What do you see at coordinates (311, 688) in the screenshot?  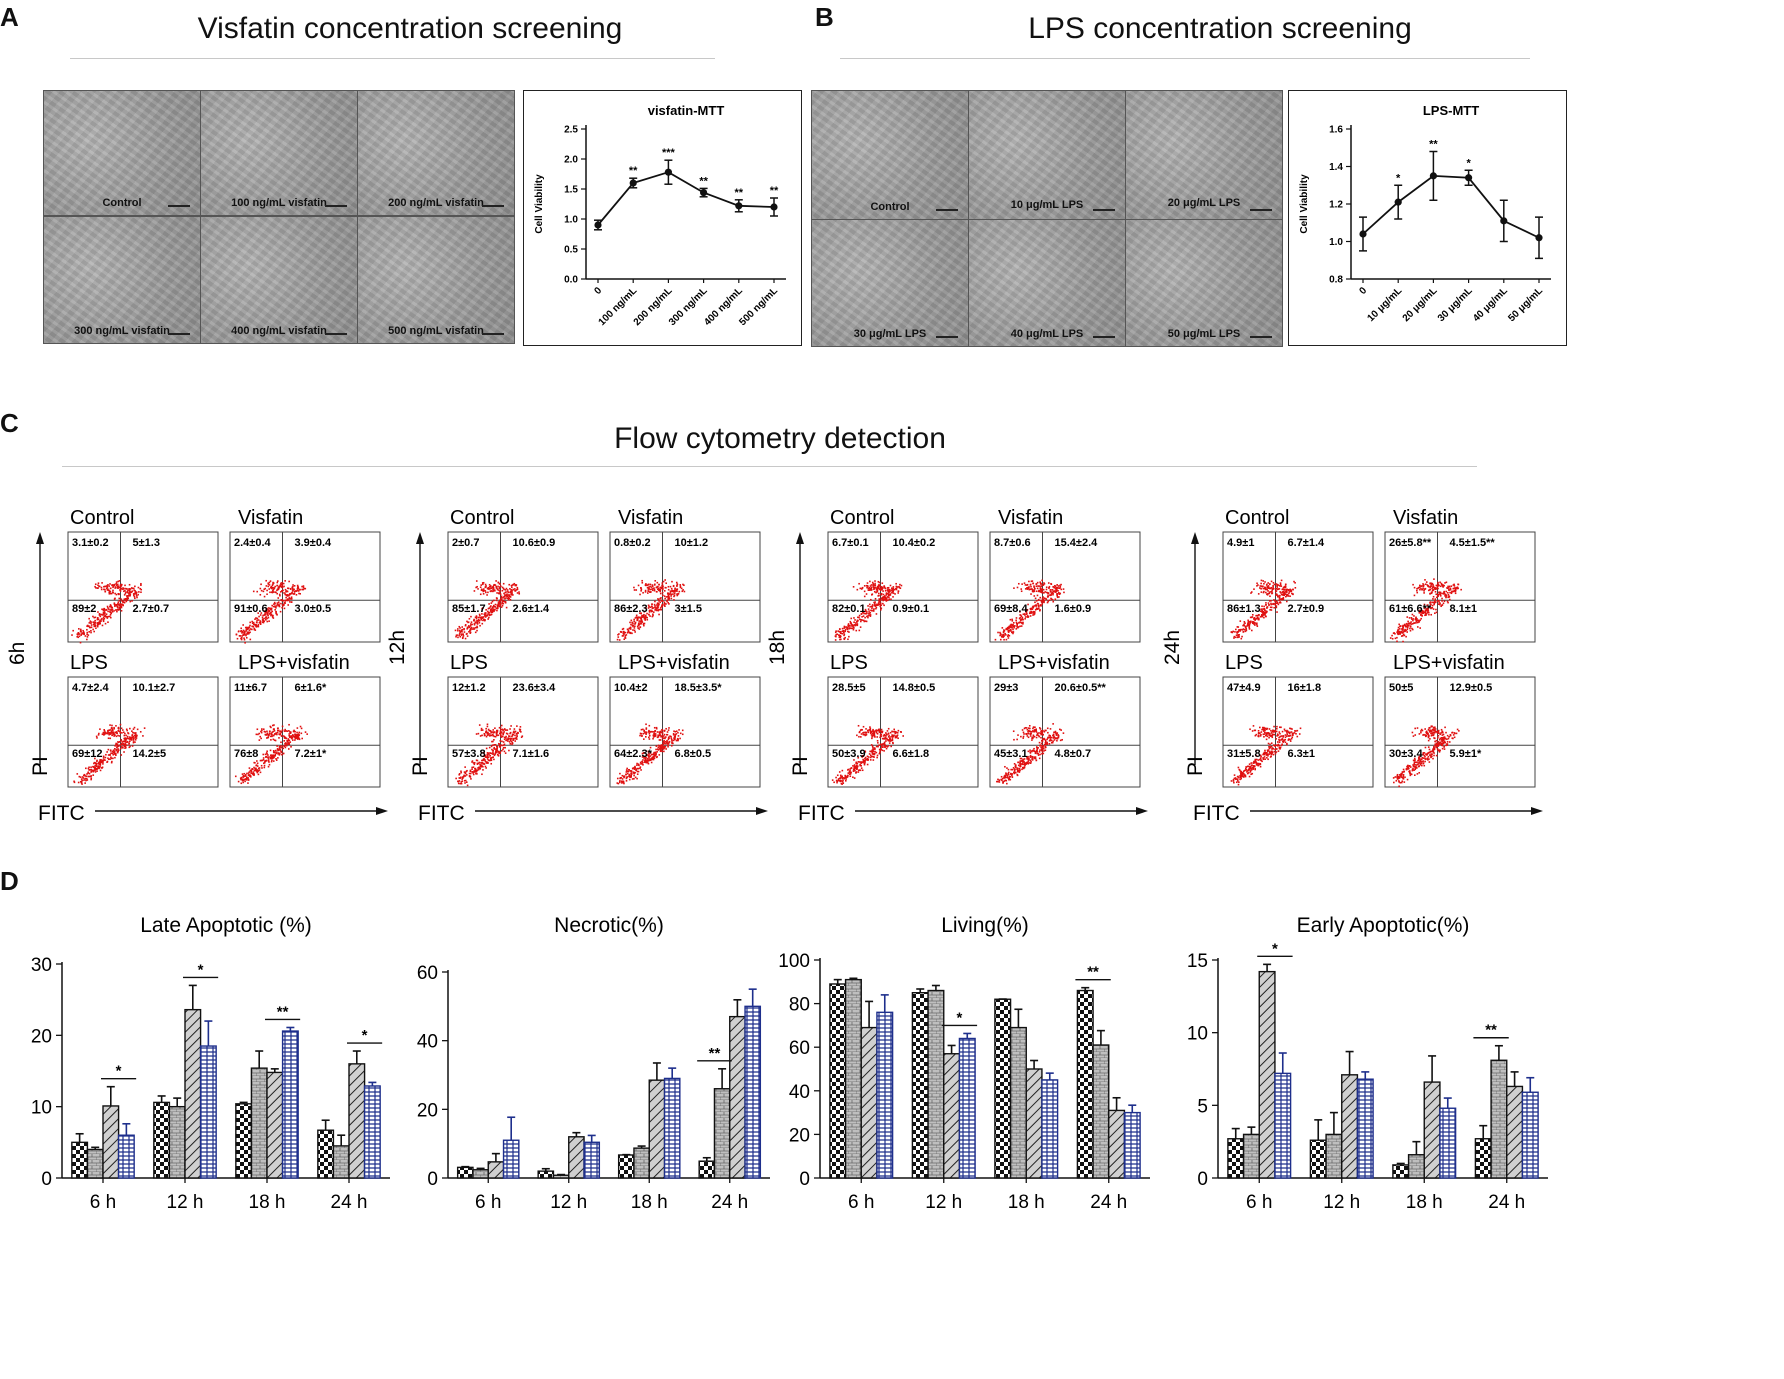 I see `quadrant-upper-right: 6±1.6*` at bounding box center [311, 688].